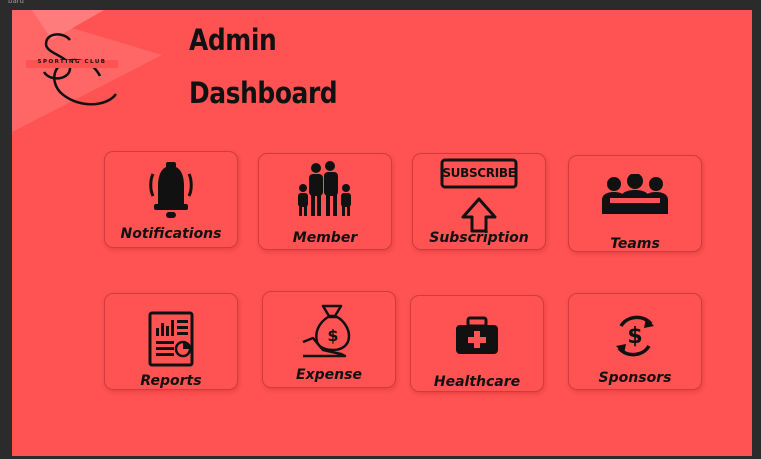 The width and height of the screenshot is (761, 459). What do you see at coordinates (477, 335) in the screenshot?
I see `first-aid-kit-icon` at bounding box center [477, 335].